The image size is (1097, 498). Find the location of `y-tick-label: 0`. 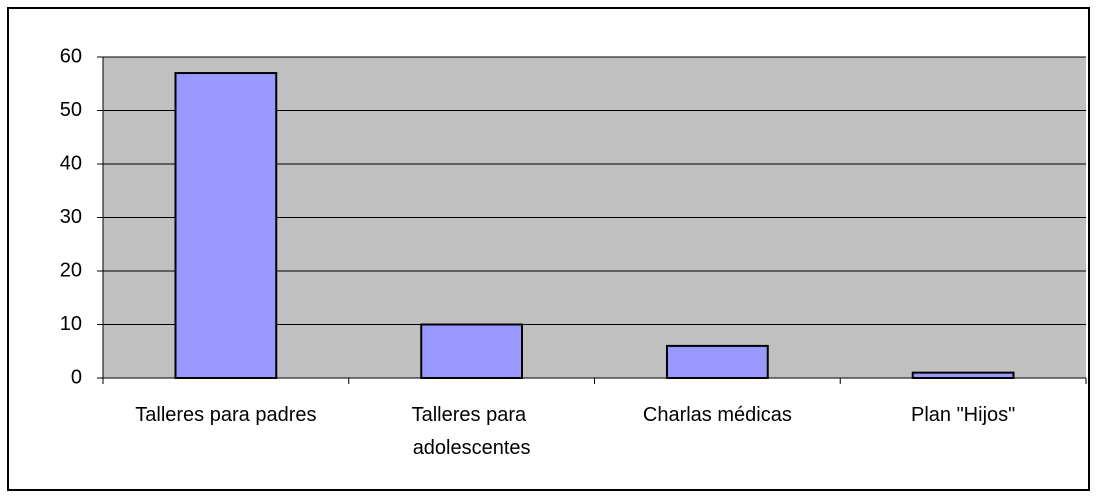

y-tick-label: 0 is located at coordinates (76, 377).